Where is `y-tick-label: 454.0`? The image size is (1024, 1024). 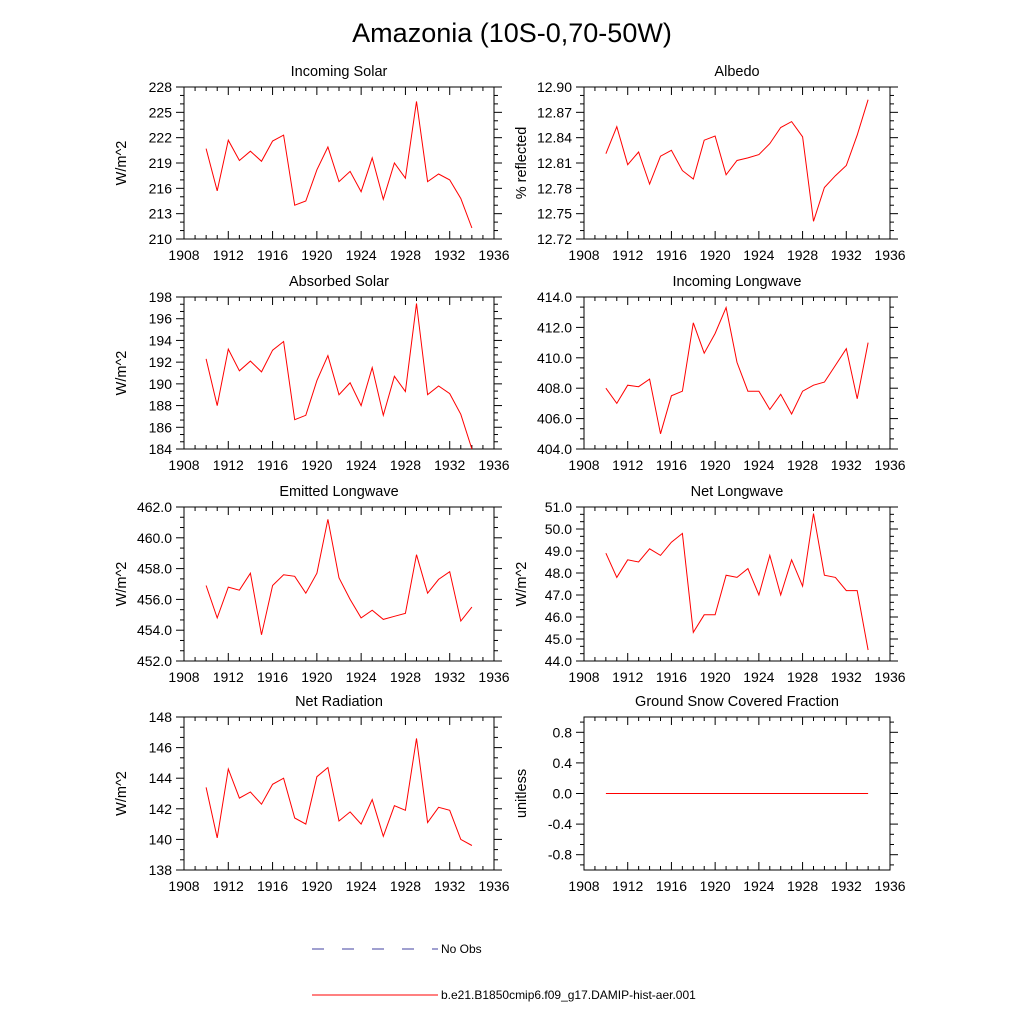
y-tick-label: 454.0 is located at coordinates (154, 630).